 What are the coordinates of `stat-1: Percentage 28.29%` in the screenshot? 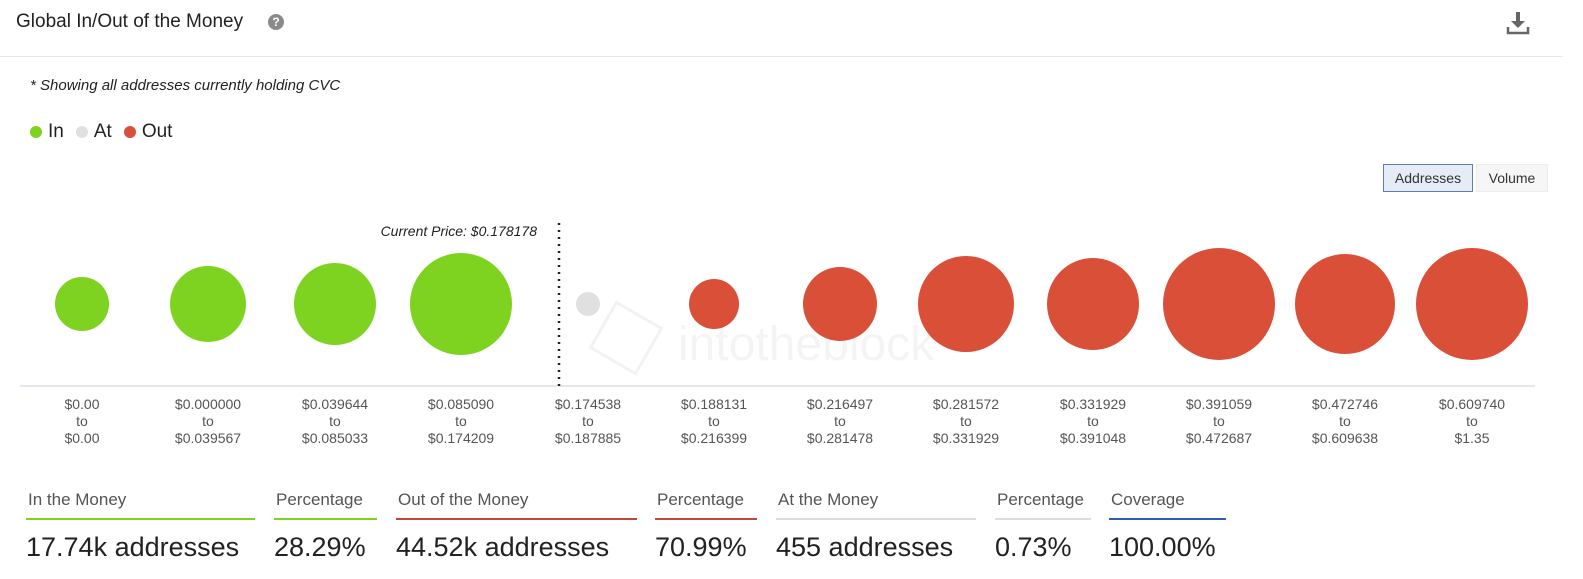 It's located at (325, 525).